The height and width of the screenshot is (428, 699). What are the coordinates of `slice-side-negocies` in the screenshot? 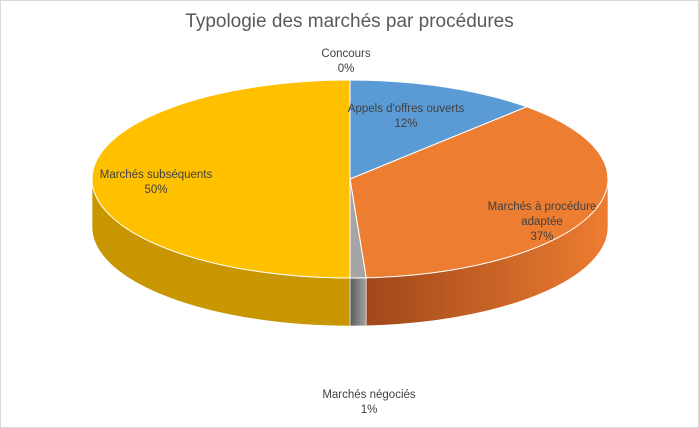 It's located at (358, 302).